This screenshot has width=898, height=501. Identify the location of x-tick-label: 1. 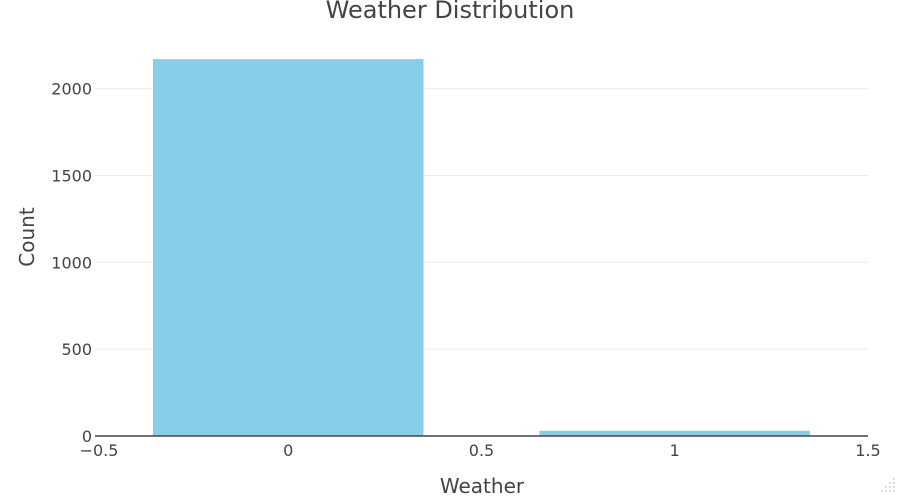
(675, 450).